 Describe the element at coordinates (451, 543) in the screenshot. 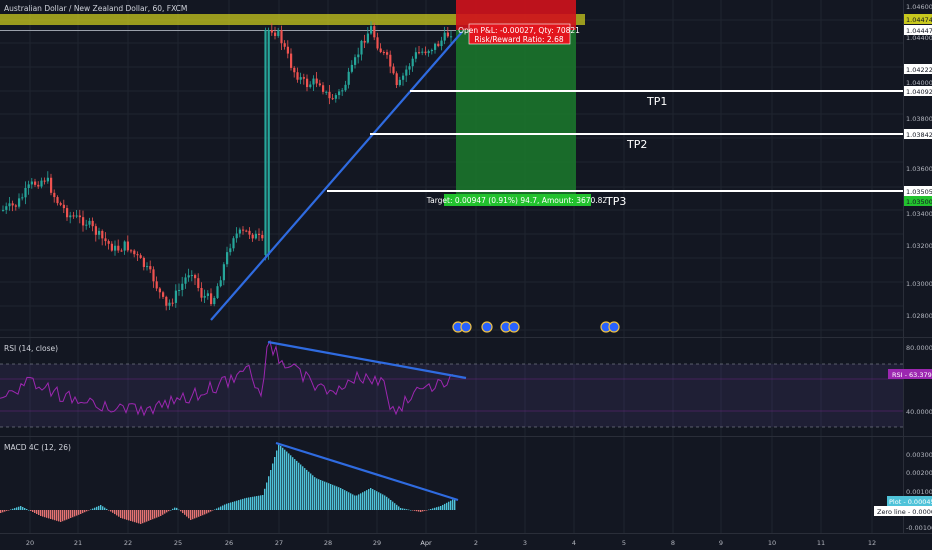

I see `time-axis: 20 21 22 25 26 27 28 29 Apr 2 3 4 5 8 9 10 11 12` at that location.